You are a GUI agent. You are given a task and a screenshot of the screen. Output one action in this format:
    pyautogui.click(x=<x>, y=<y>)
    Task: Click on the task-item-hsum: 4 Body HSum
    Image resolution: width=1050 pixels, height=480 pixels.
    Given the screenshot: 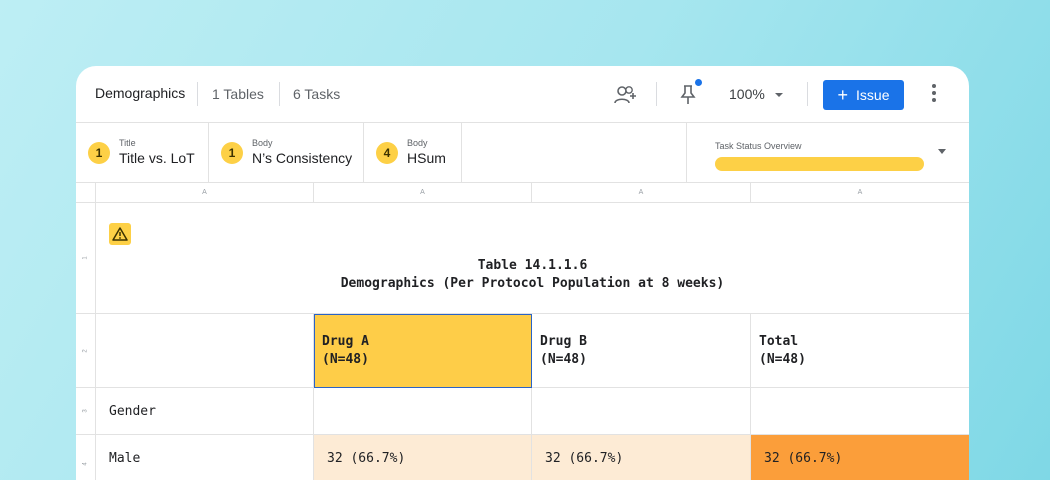 What is the action you would take?
    pyautogui.click(x=413, y=152)
    